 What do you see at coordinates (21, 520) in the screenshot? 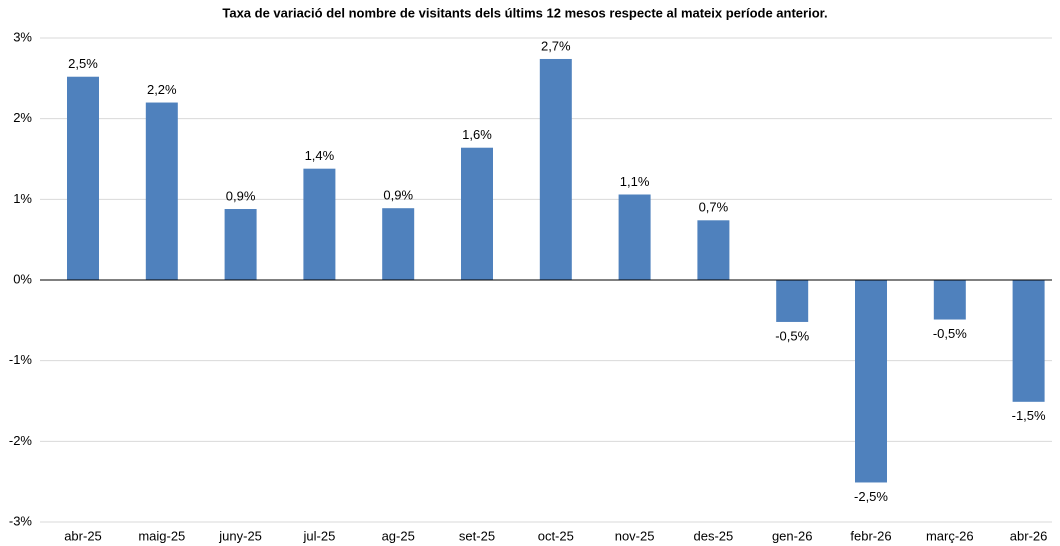
I see `y-tick-label: -3%` at bounding box center [21, 520].